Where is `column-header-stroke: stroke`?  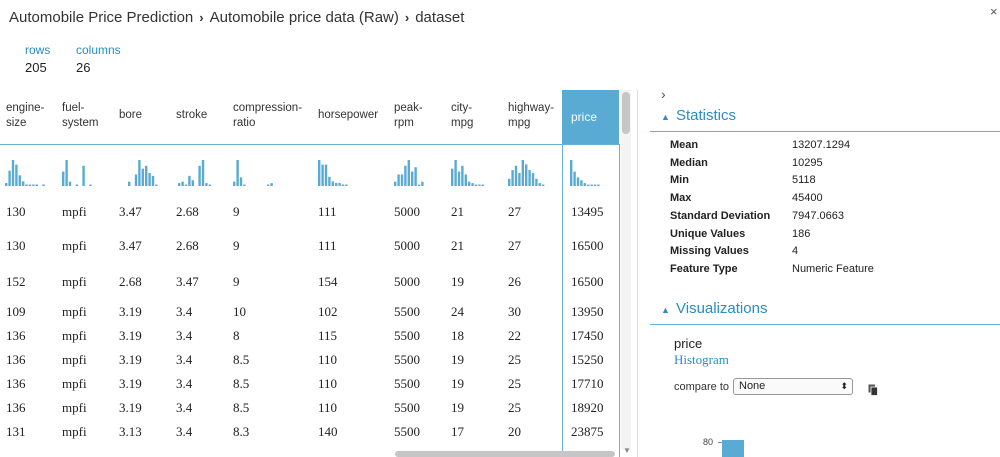 column-header-stroke: stroke is located at coordinates (191, 115).